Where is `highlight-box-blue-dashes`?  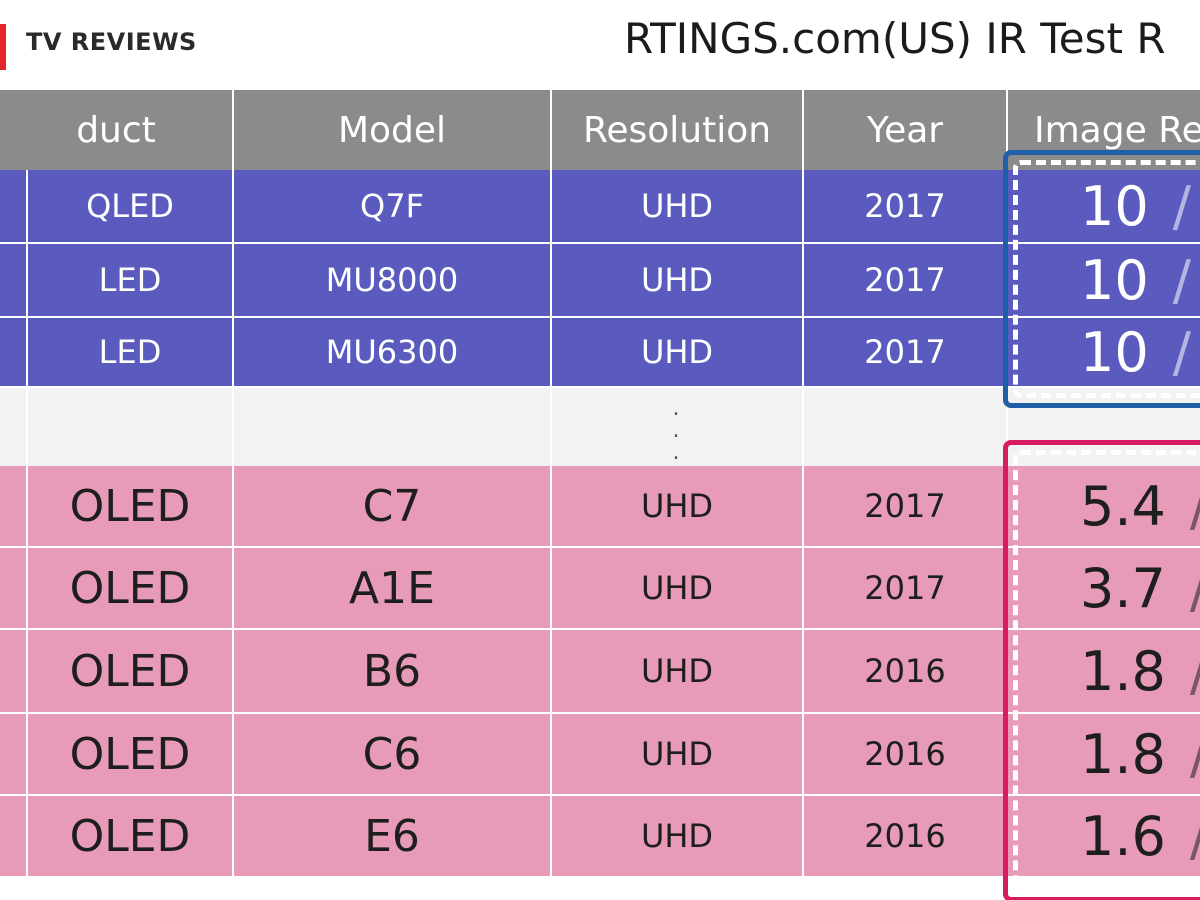
highlight-box-blue-dashes is located at coordinates (1106, 279).